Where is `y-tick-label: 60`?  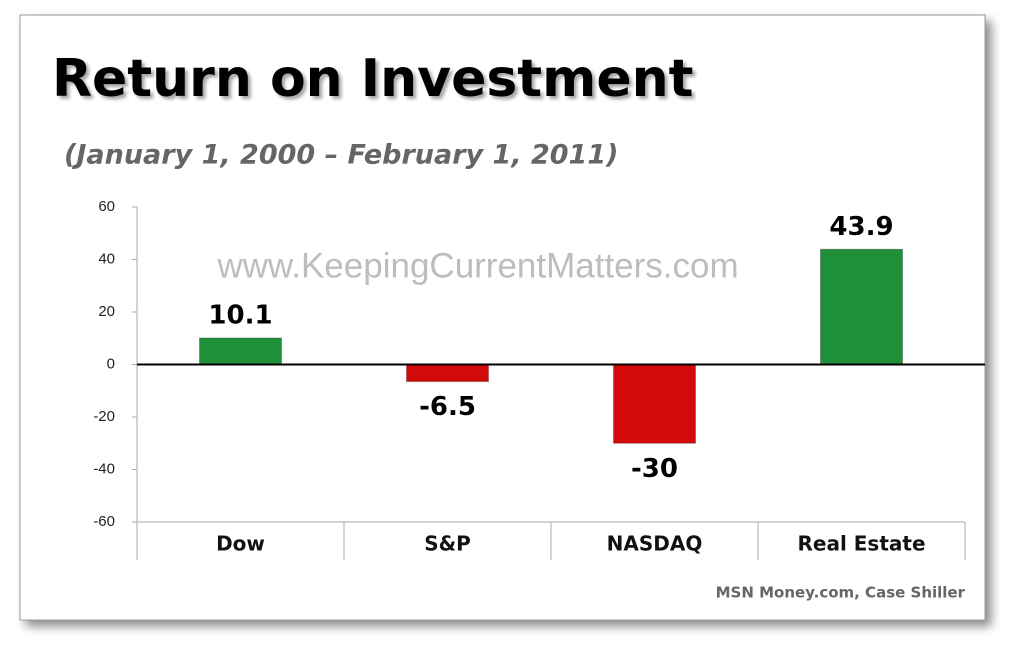
y-tick-label: 60 is located at coordinates (106, 206).